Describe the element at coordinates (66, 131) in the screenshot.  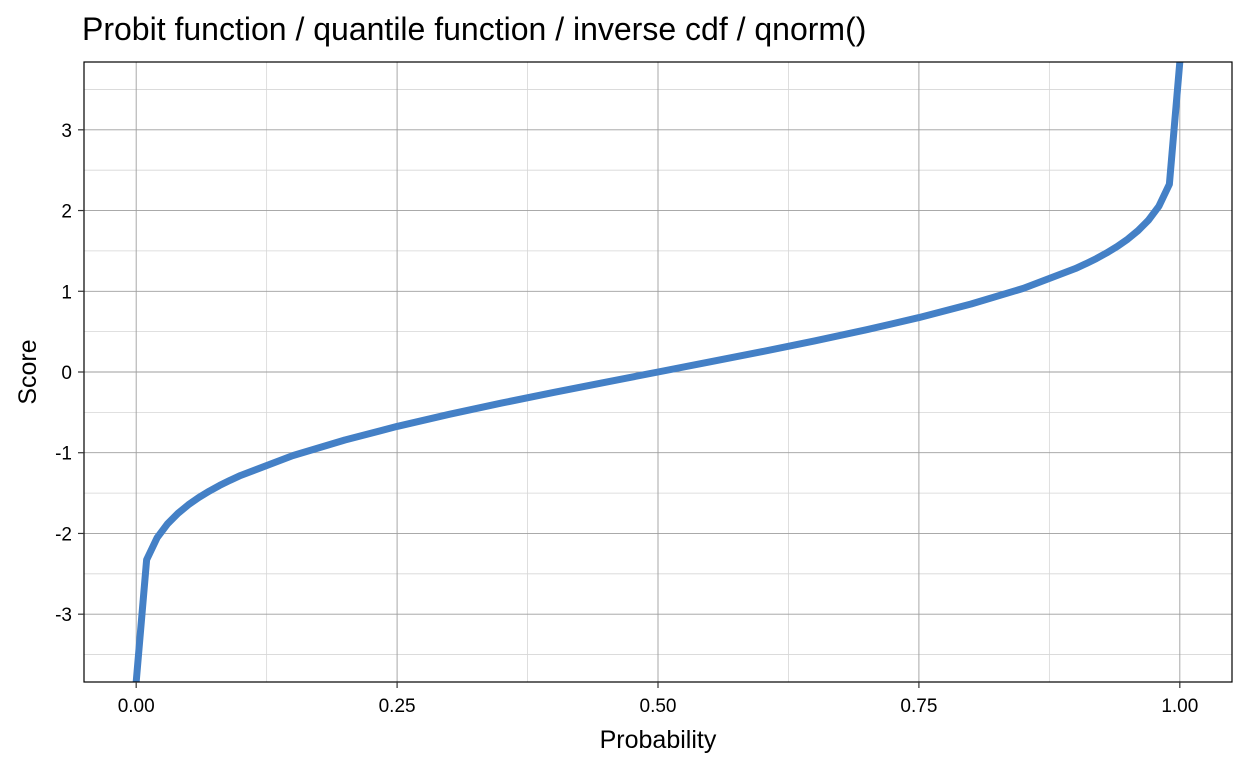
I see `y-tick-label: 3` at that location.